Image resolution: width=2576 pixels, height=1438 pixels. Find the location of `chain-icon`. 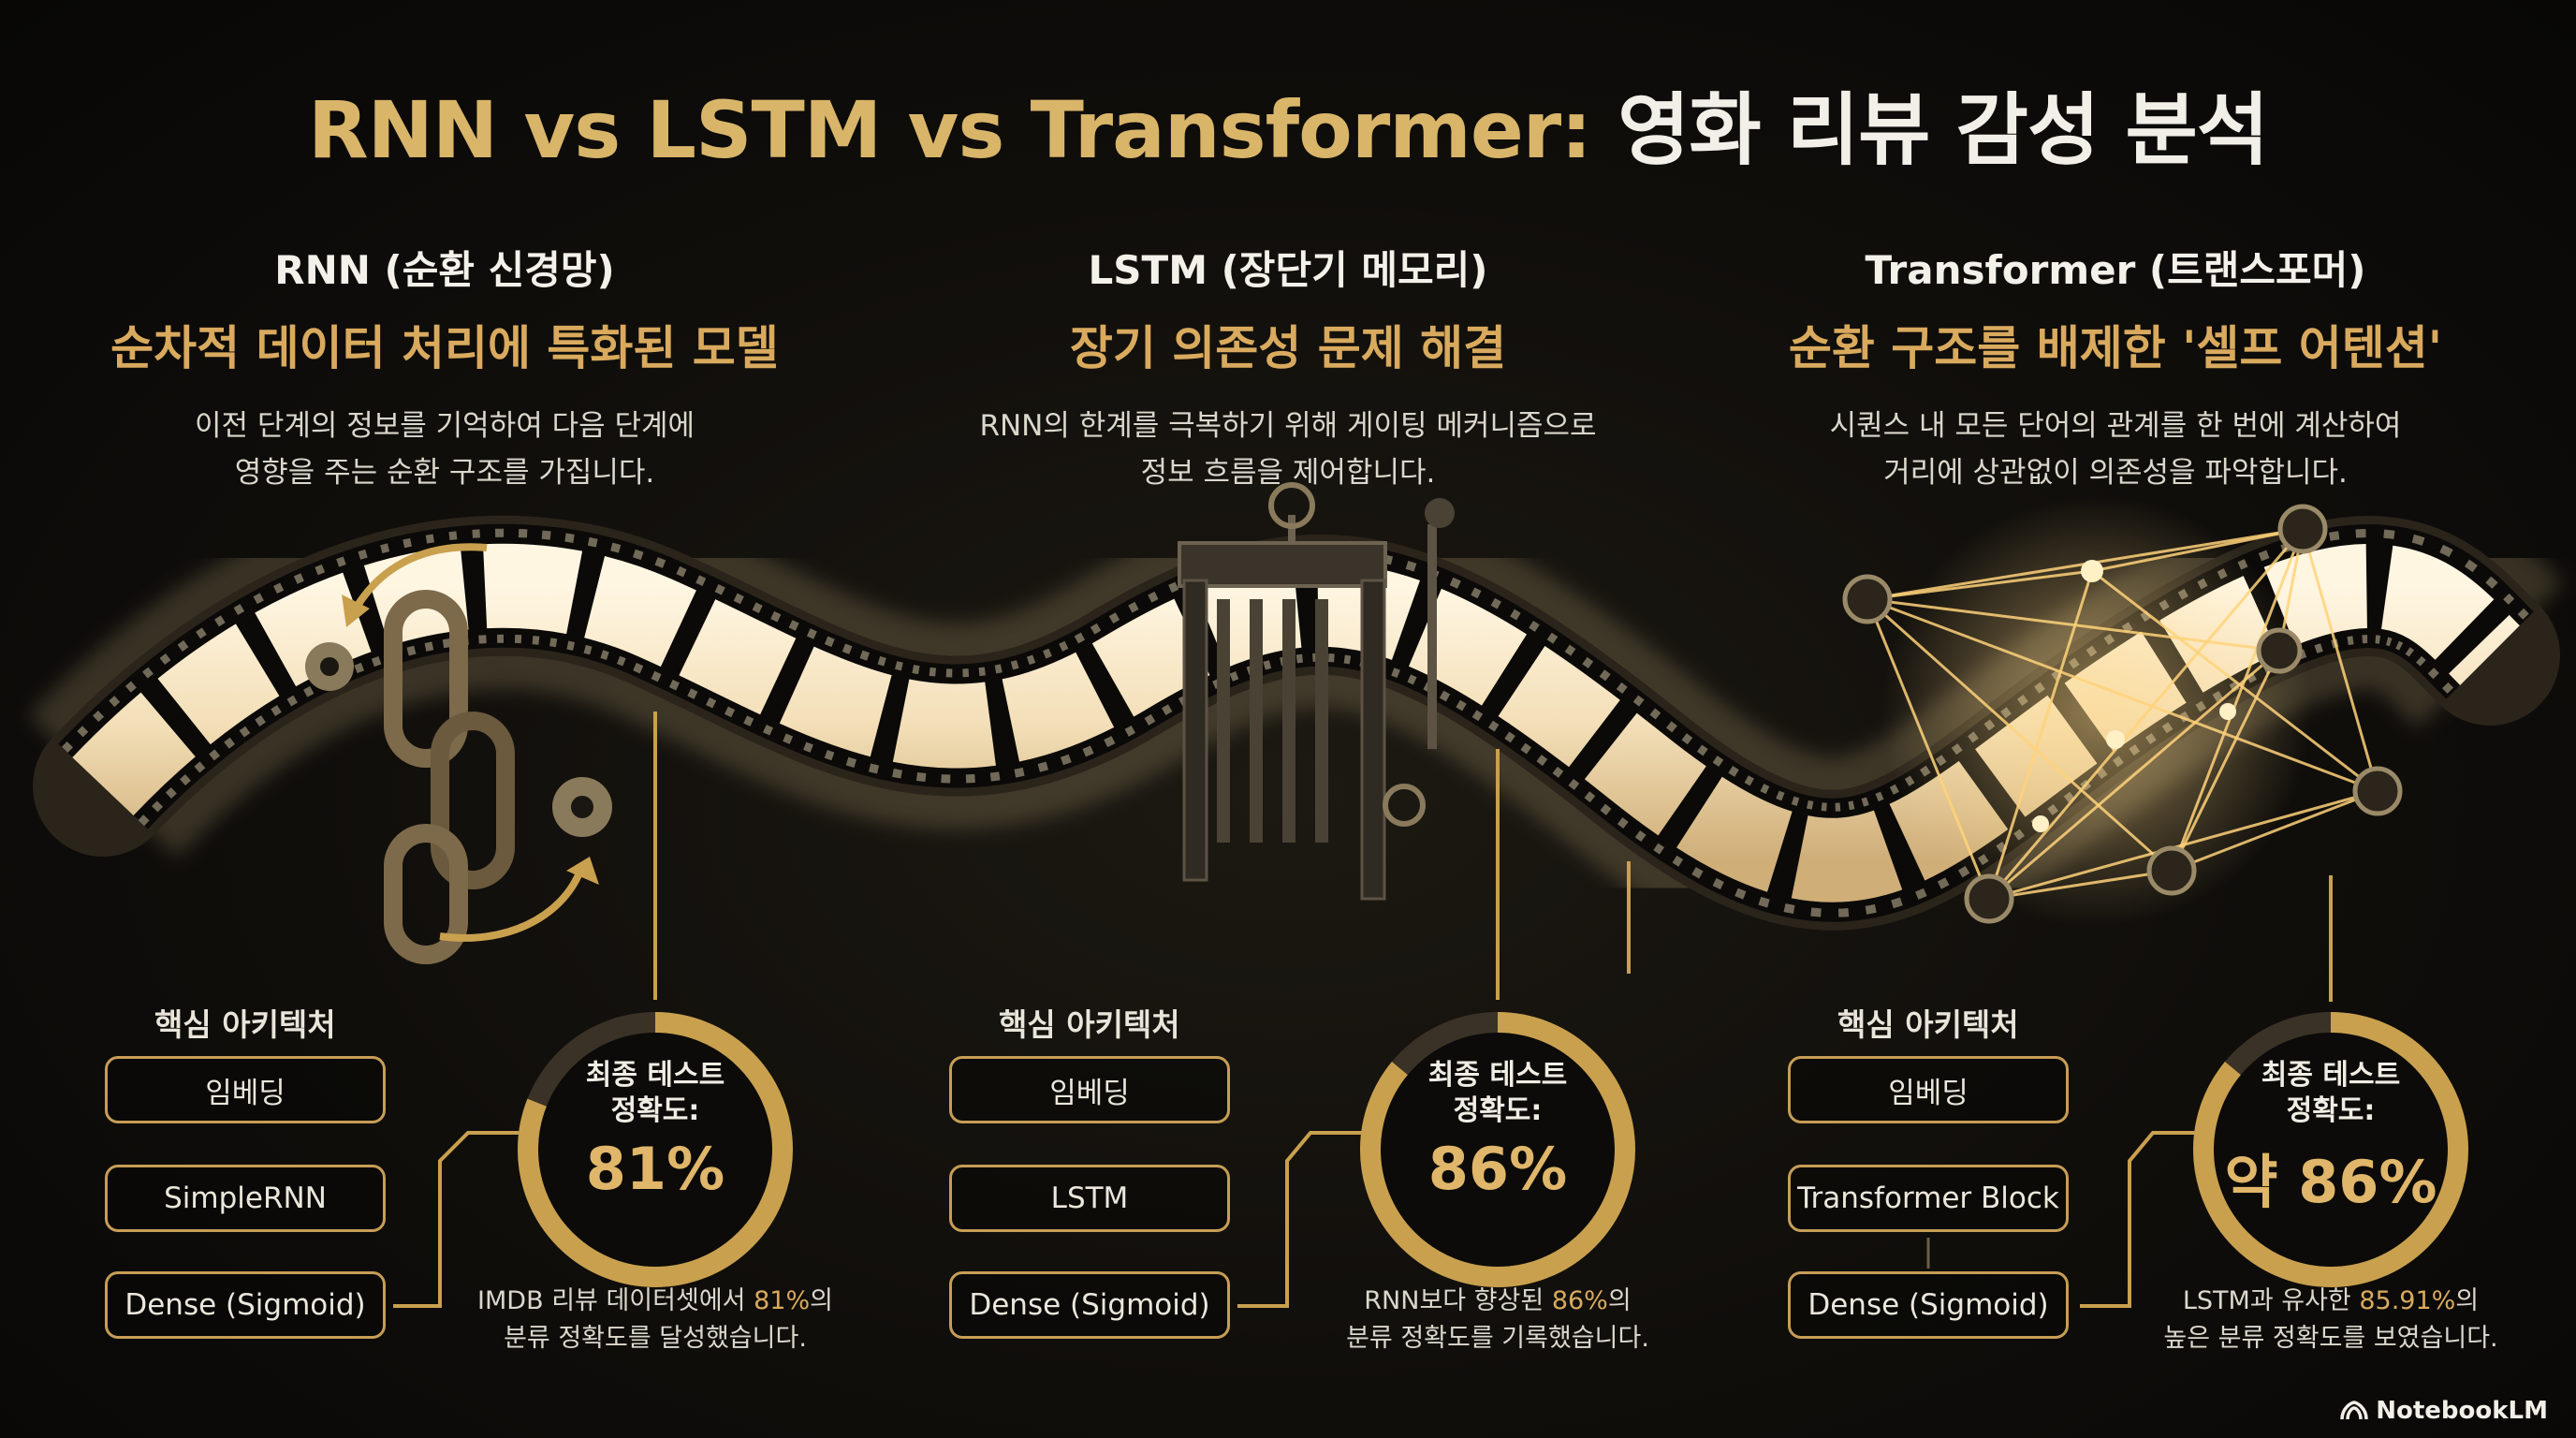

chain-icon is located at coordinates (449, 777).